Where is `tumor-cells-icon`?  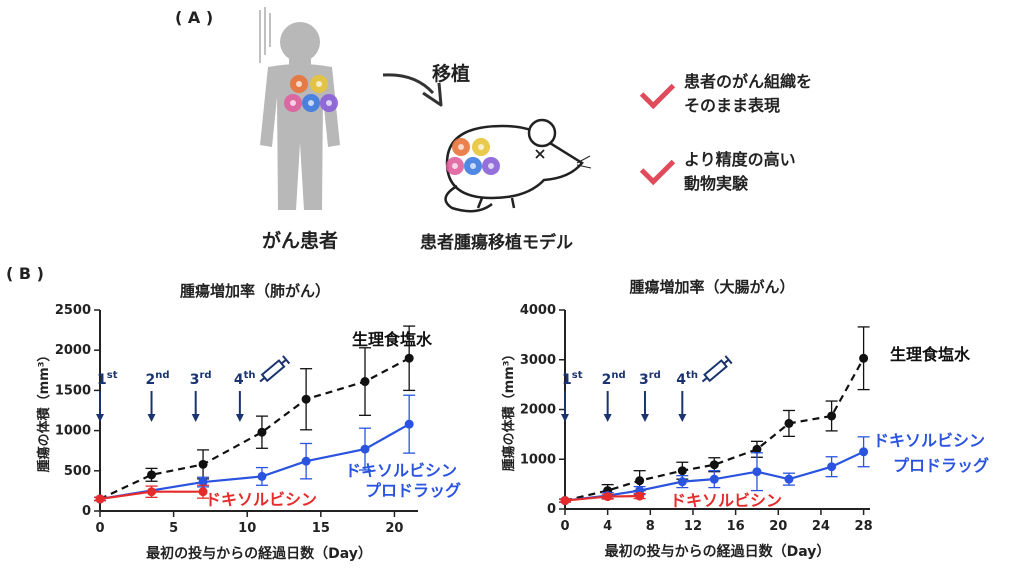
tumor-cells-icon is located at coordinates (311, 93).